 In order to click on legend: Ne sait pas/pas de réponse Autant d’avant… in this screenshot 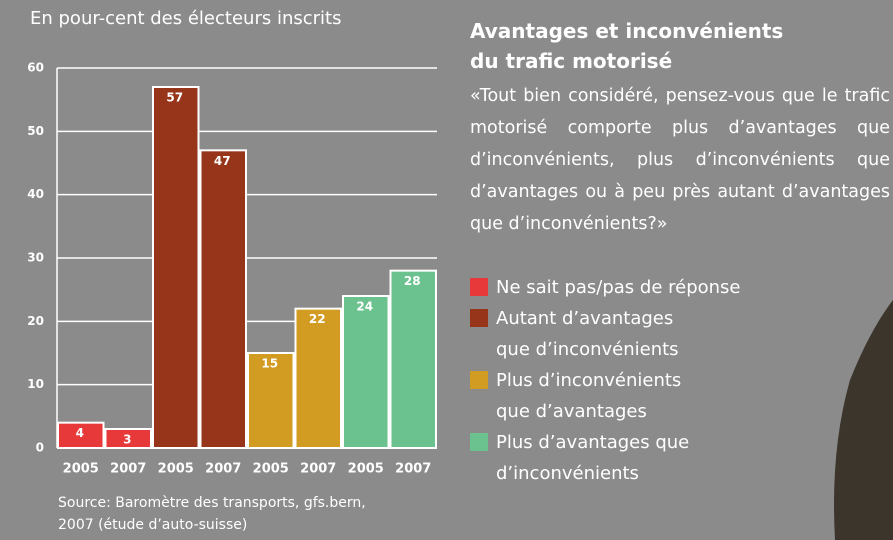, I will do `click(605, 380)`.